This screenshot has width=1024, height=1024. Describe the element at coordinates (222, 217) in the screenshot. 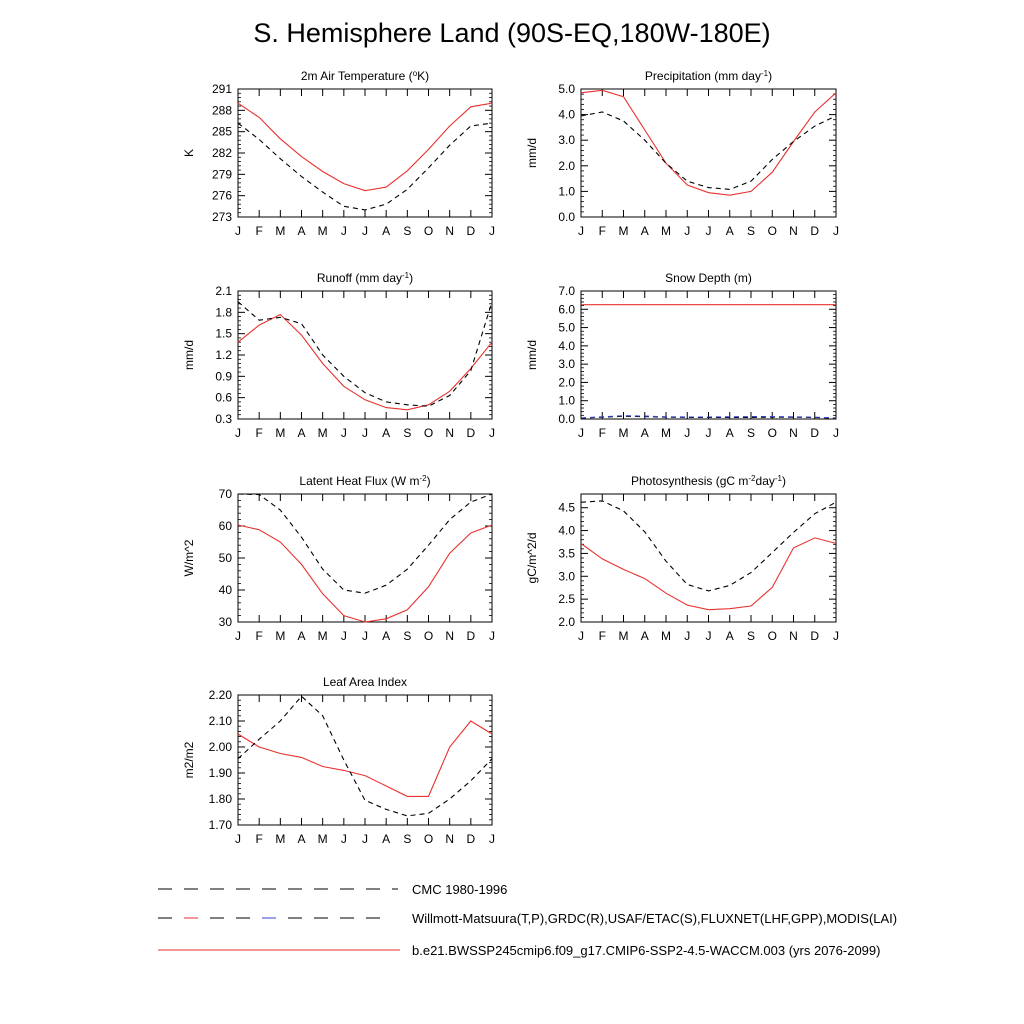

I see `y-tick-label-0-0: 273` at that location.